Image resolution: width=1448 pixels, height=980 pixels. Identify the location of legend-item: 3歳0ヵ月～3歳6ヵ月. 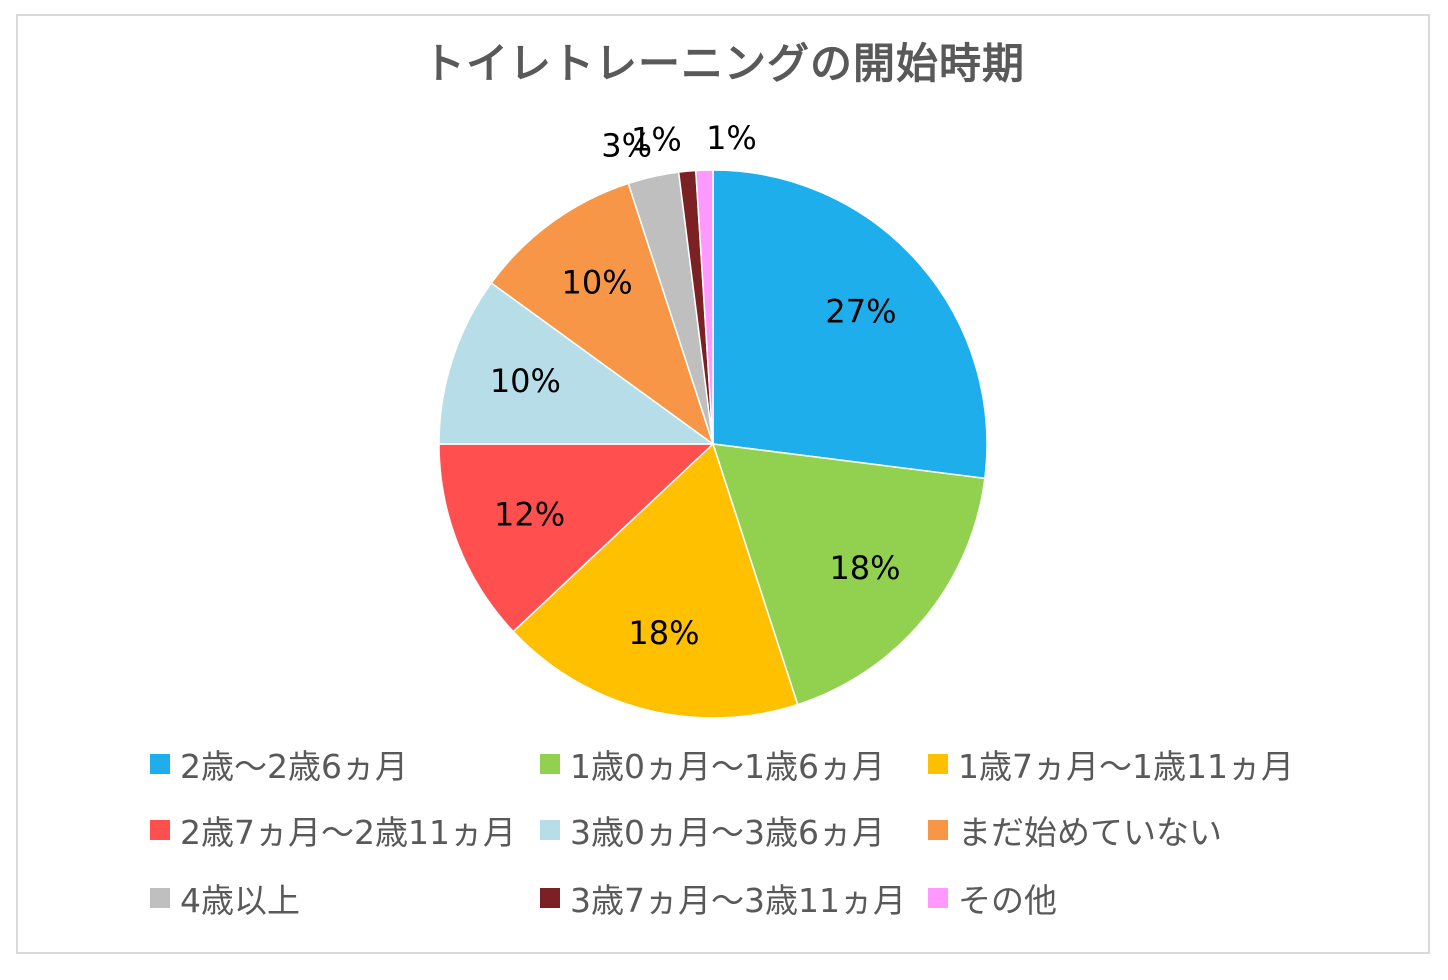
(712, 830).